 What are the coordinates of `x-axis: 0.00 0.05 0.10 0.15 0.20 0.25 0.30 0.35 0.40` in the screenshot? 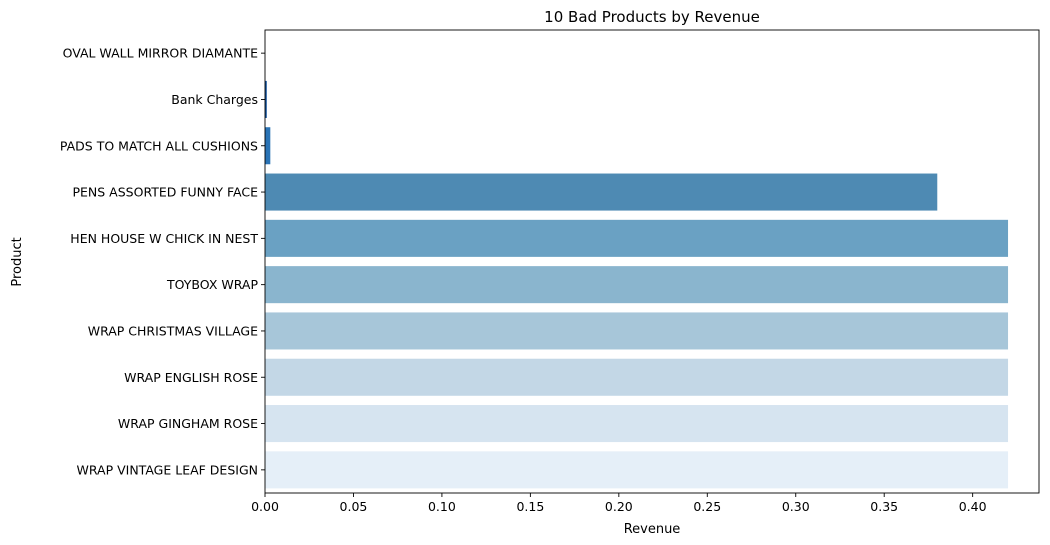 It's located at (619, 503).